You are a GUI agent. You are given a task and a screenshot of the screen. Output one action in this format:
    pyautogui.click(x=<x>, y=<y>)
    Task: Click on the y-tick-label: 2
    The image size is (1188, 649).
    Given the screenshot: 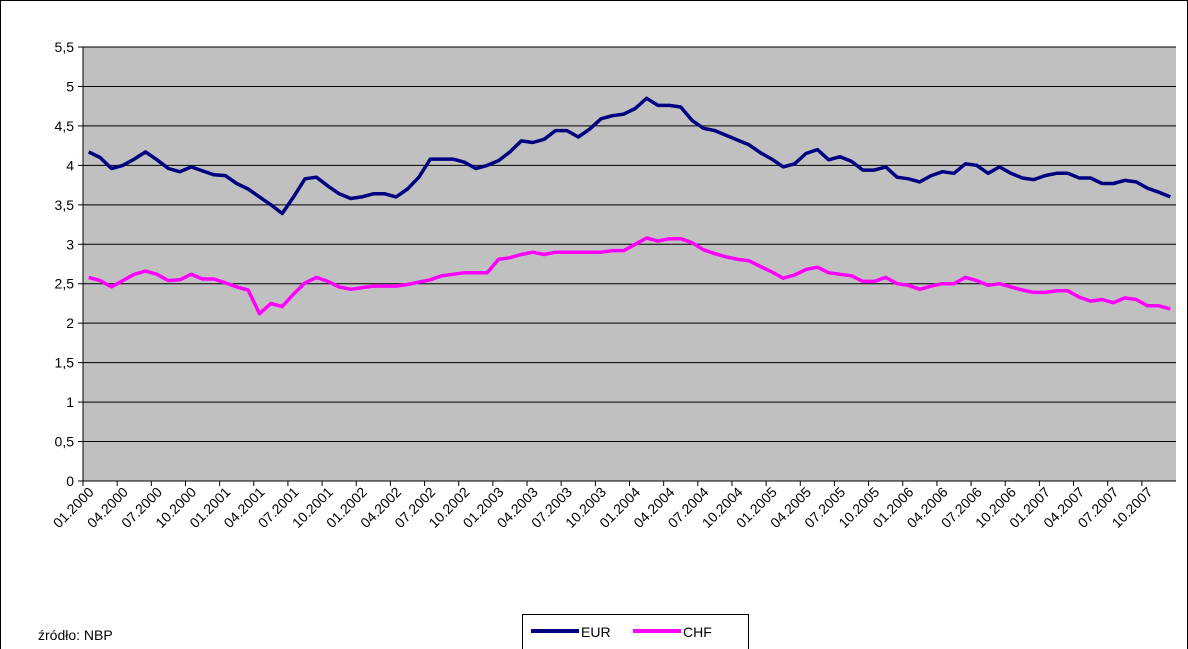 What is the action you would take?
    pyautogui.click(x=70, y=323)
    